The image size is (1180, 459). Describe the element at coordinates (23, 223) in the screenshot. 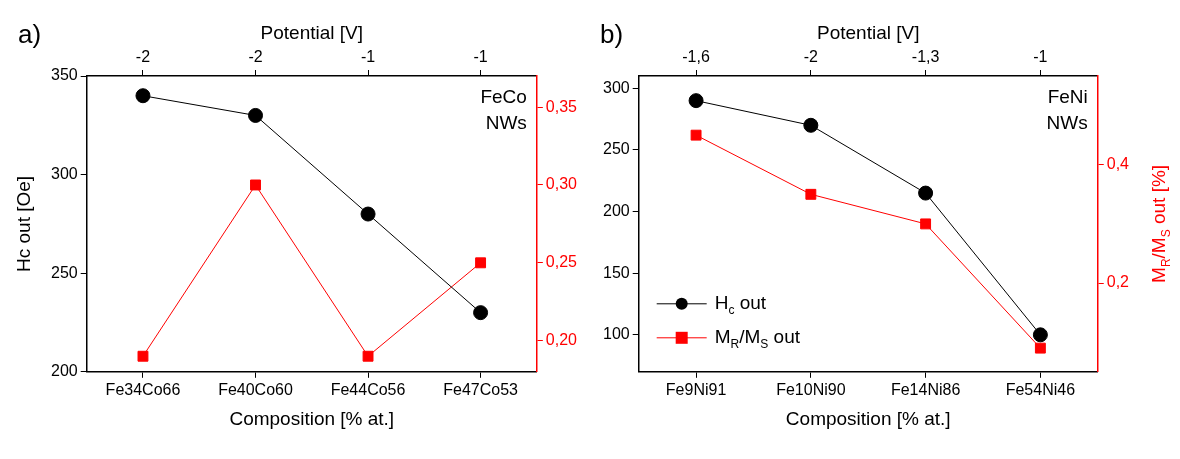

I see `y-axis-title: Hc out [Oe]` at that location.